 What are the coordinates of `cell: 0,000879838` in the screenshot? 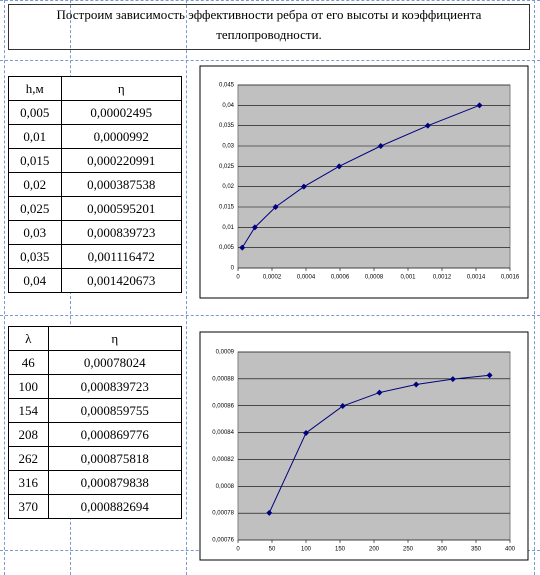 It's located at (114, 482).